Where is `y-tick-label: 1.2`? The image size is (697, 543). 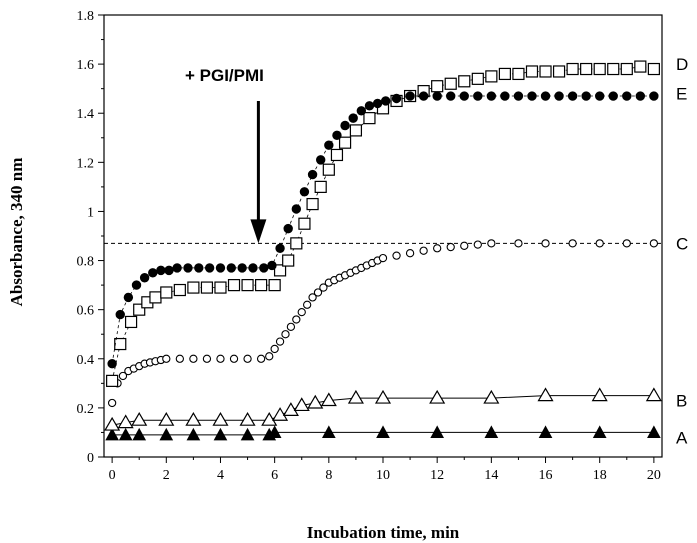 y-tick-label: 1.2 is located at coordinates (86, 163).